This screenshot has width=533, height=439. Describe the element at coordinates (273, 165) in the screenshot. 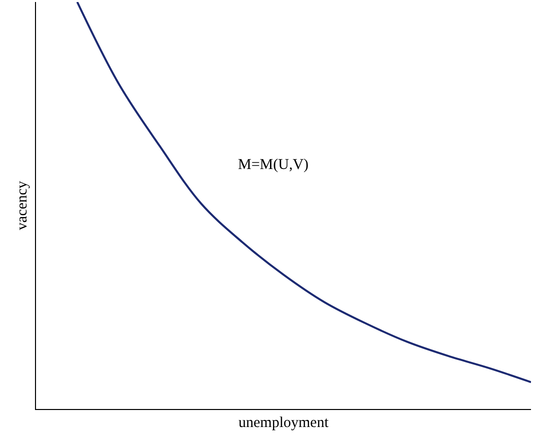

I see `annotation: M=M(U,V)` at that location.